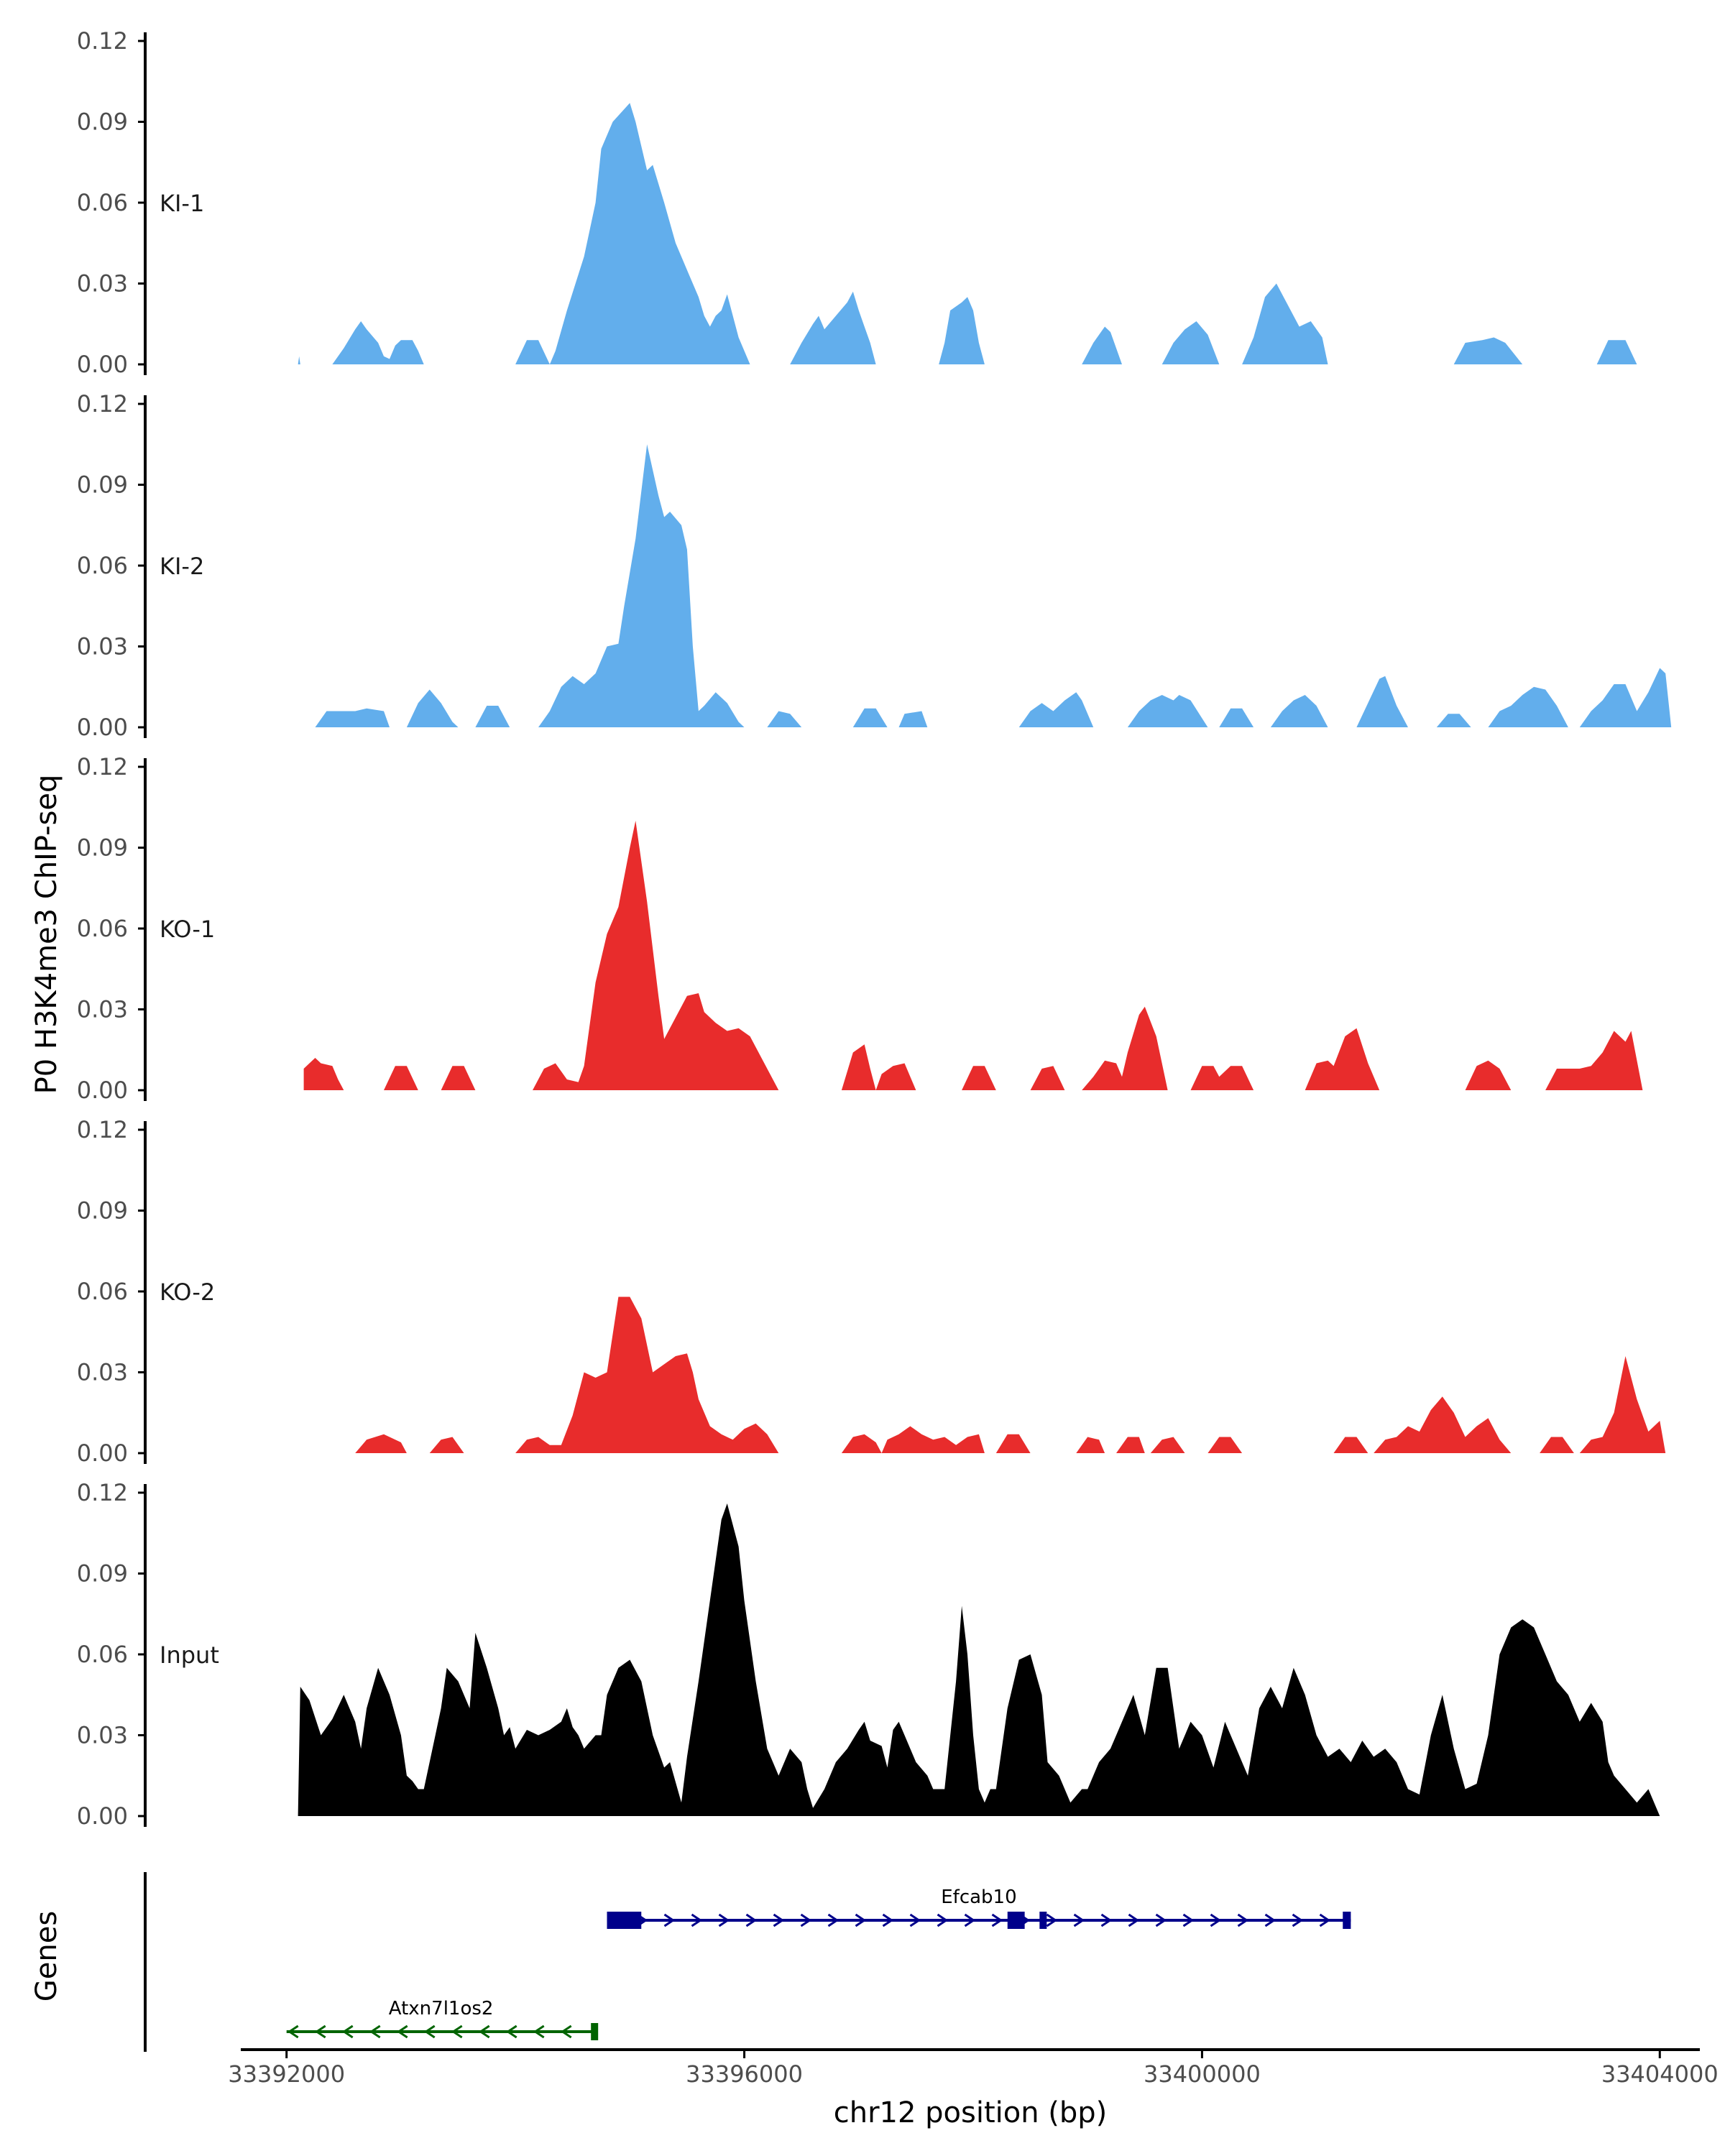 This screenshot has height=2156, width=1725. What do you see at coordinates (744, 2074) in the screenshot?
I see `x-tick-label: 33396000` at bounding box center [744, 2074].